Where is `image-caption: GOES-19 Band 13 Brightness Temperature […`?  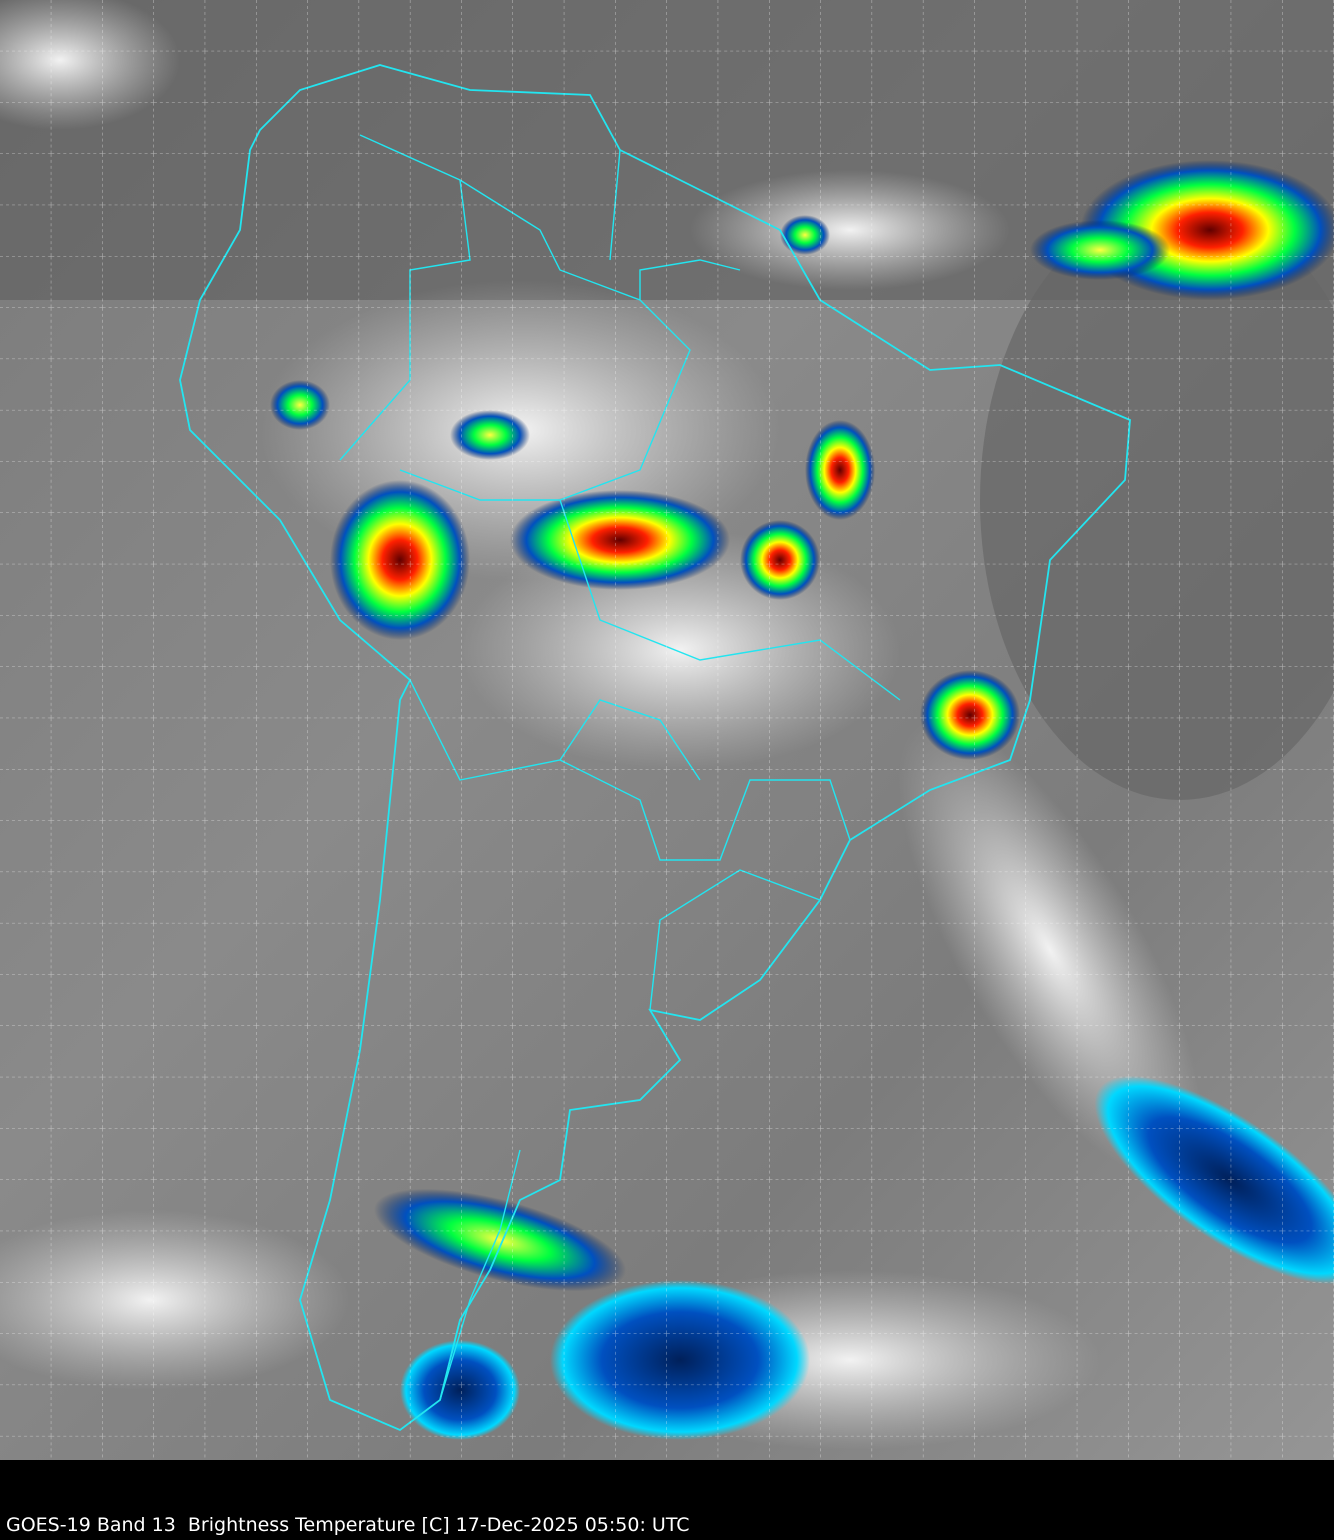 image-caption: GOES-19 Band 13 Brightness Temperature [… is located at coordinates (348, 1525).